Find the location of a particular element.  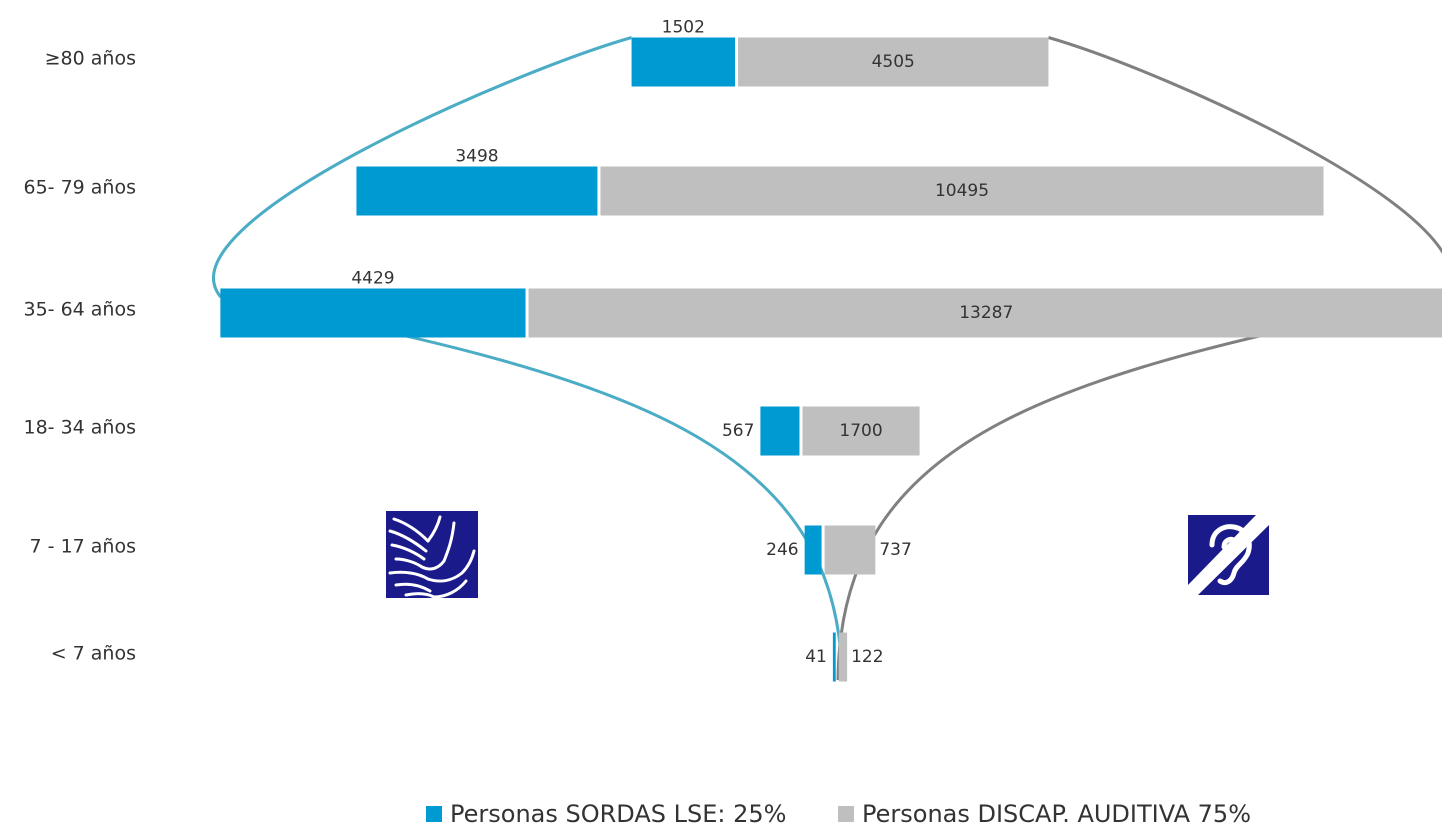

hearing-loss-icon is located at coordinates (1228, 555).